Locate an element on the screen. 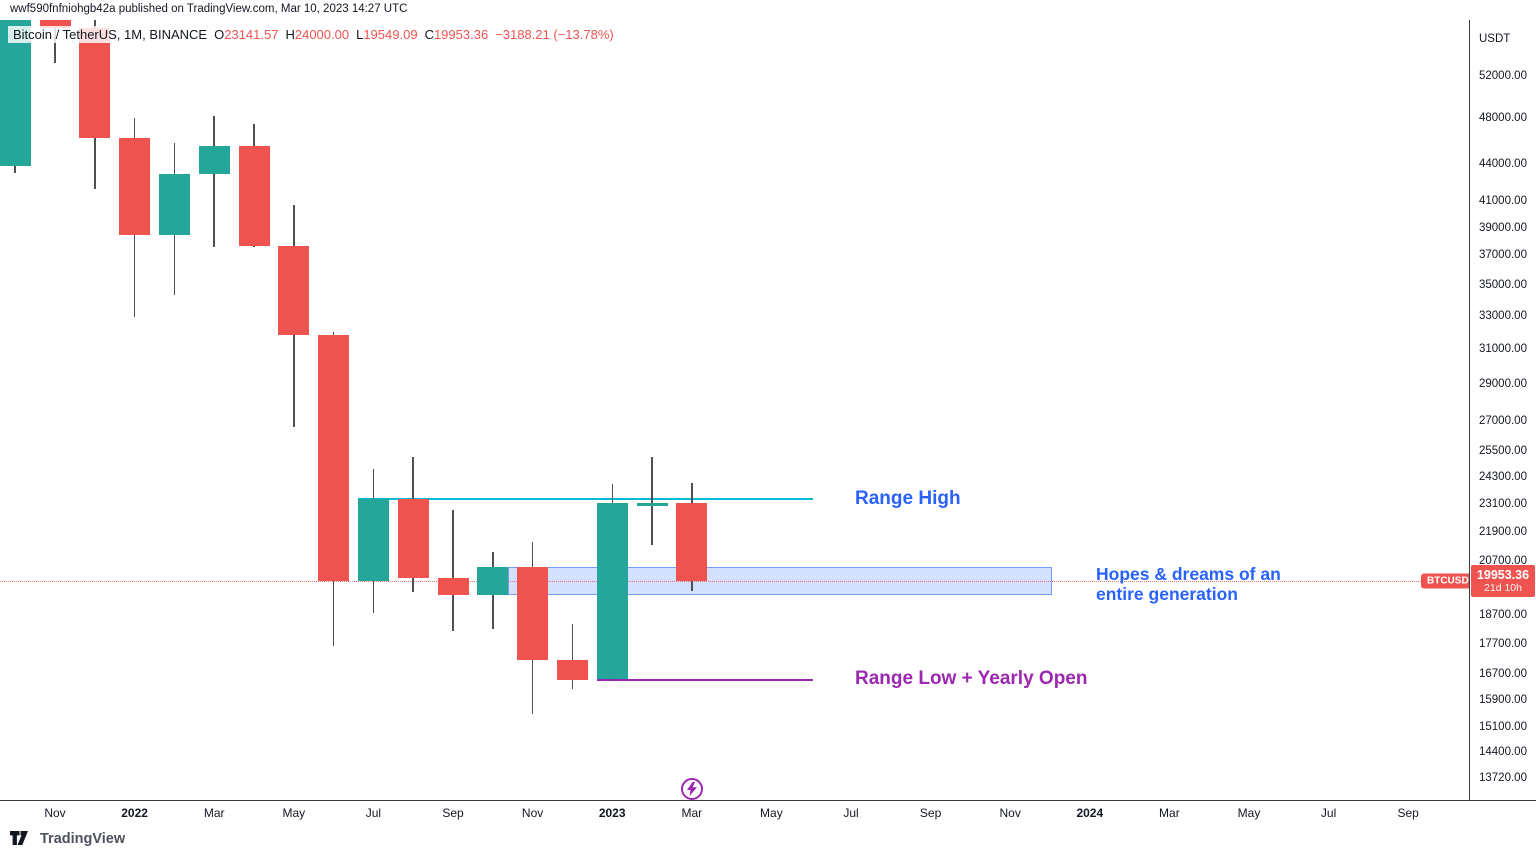 The height and width of the screenshot is (853, 1536). price-tick-label: 35000.00 is located at coordinates (1503, 284).